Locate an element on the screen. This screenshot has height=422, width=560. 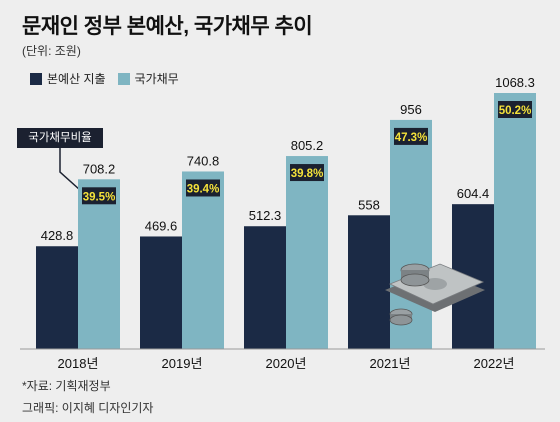
unit-label: (단위: 조원) is located at coordinates (51, 51).